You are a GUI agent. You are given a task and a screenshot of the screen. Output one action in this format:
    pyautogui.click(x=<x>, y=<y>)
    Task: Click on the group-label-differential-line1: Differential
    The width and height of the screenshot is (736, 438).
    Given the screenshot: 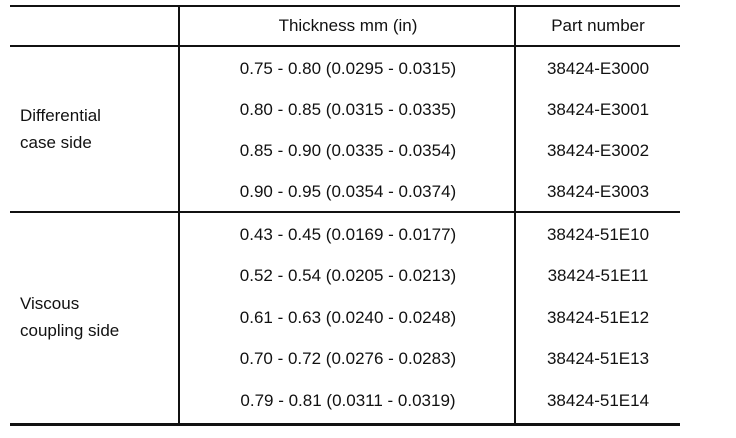 What is the action you would take?
    pyautogui.click(x=60, y=115)
    